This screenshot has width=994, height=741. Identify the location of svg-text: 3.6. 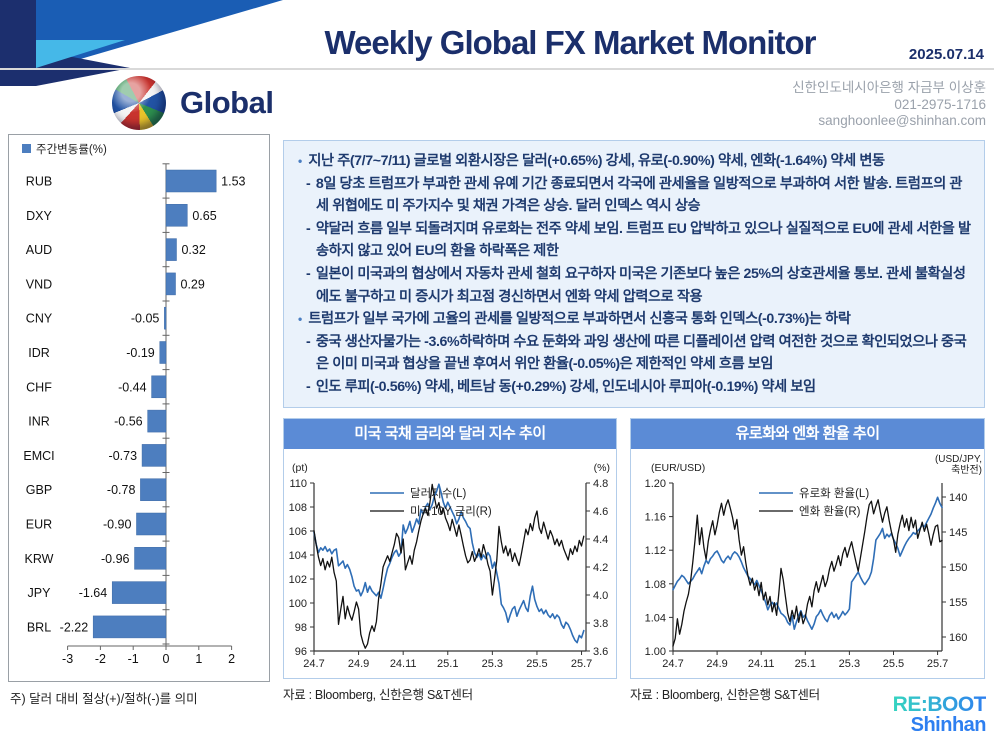
(600, 652).